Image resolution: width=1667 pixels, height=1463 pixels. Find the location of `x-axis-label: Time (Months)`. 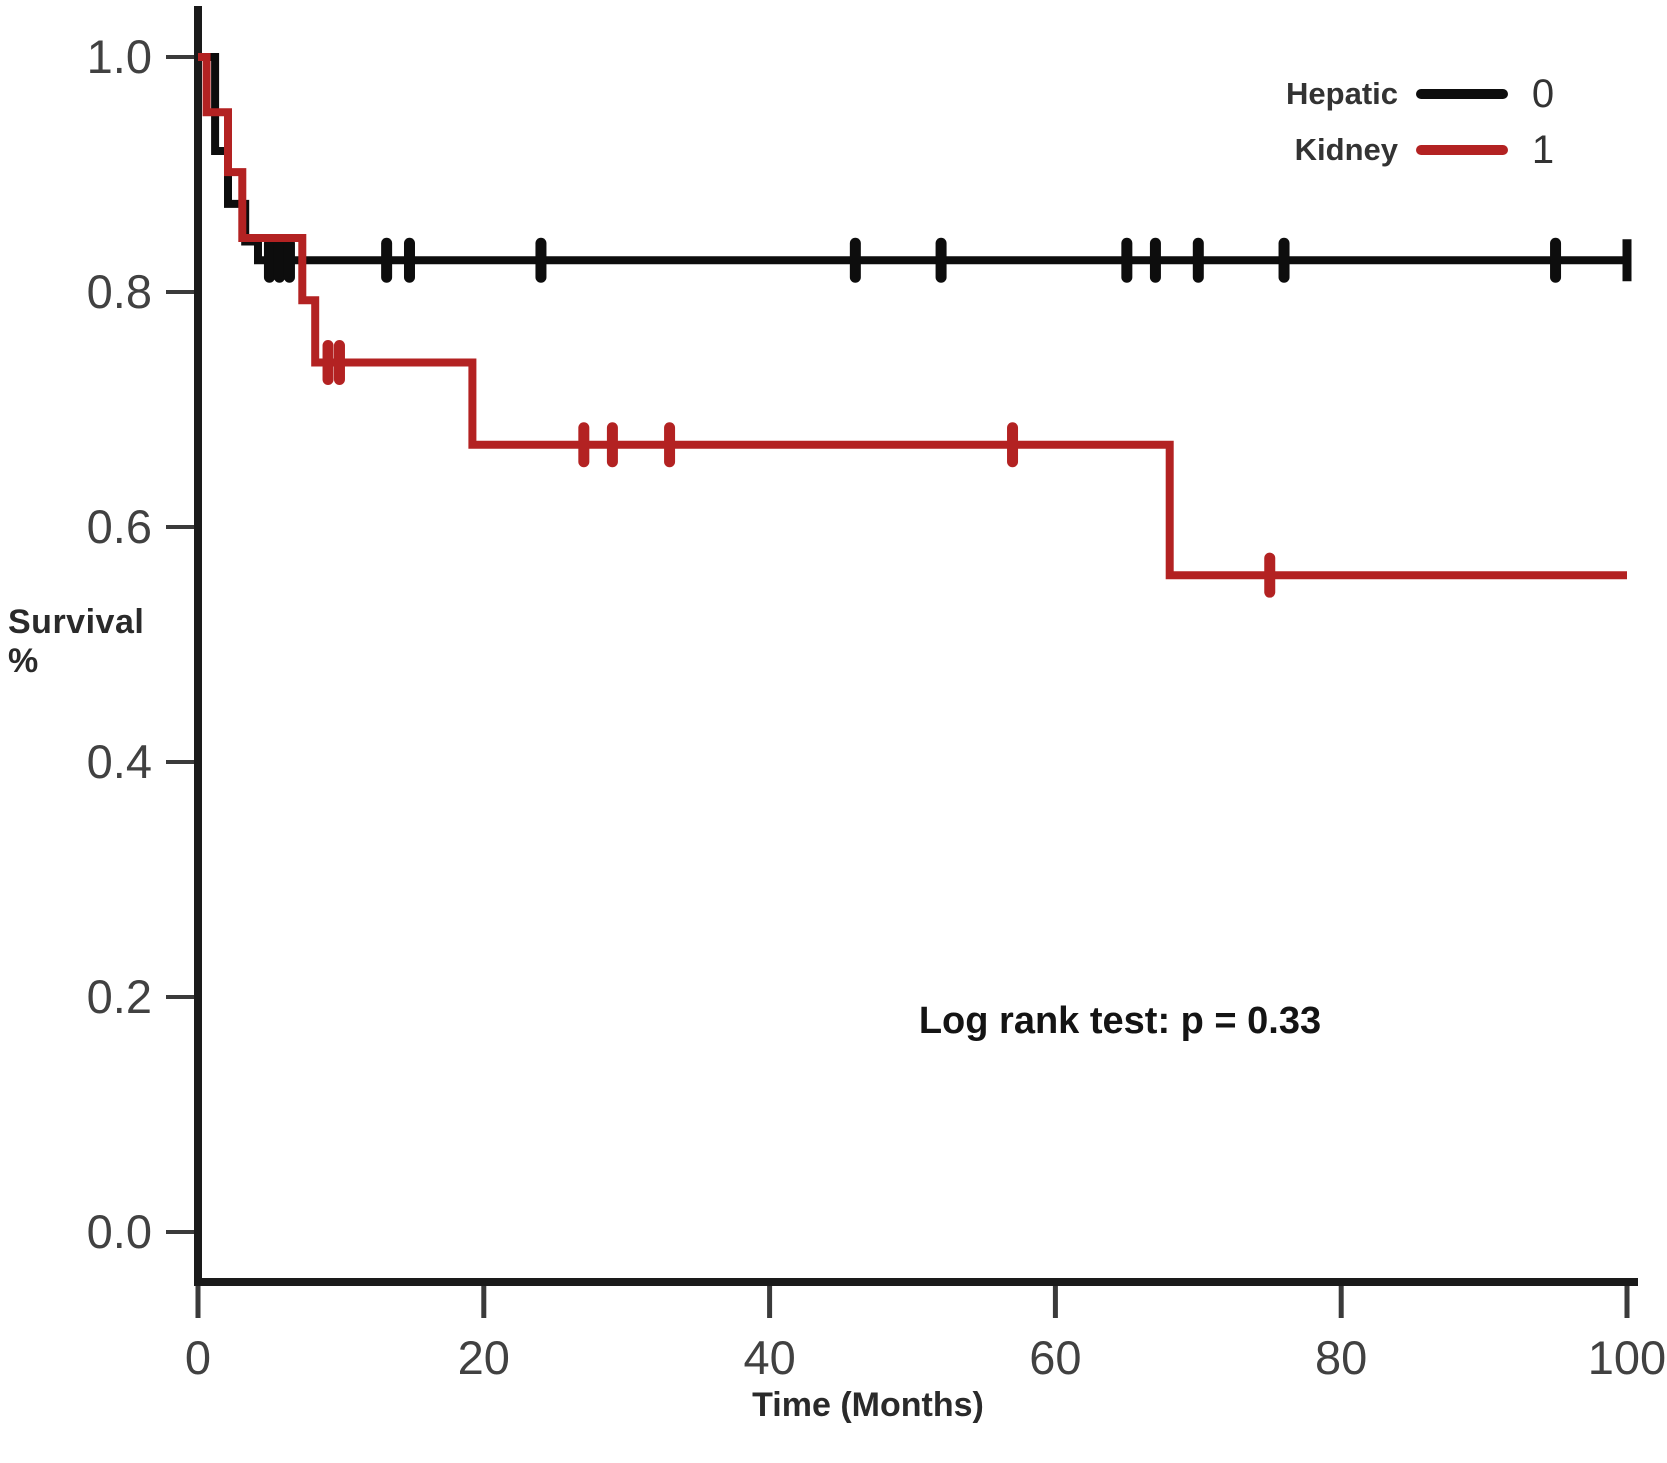

x-axis-label: Time (Months) is located at coordinates (868, 1405).